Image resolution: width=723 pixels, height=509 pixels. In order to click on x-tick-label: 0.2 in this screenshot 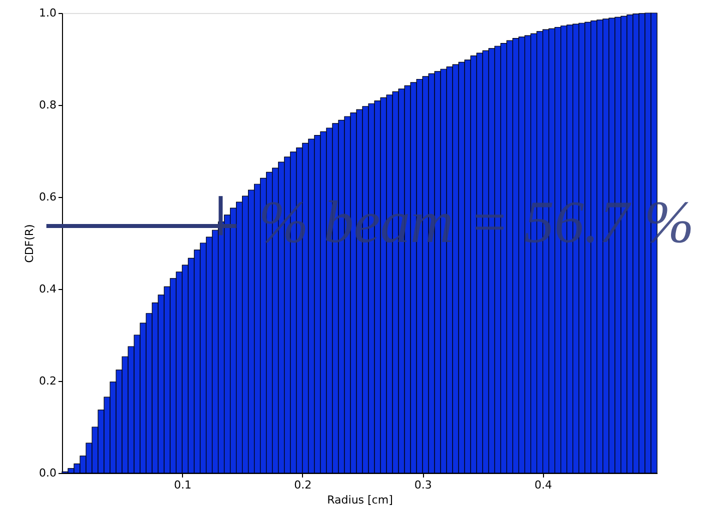, I will do `click(303, 485)`.